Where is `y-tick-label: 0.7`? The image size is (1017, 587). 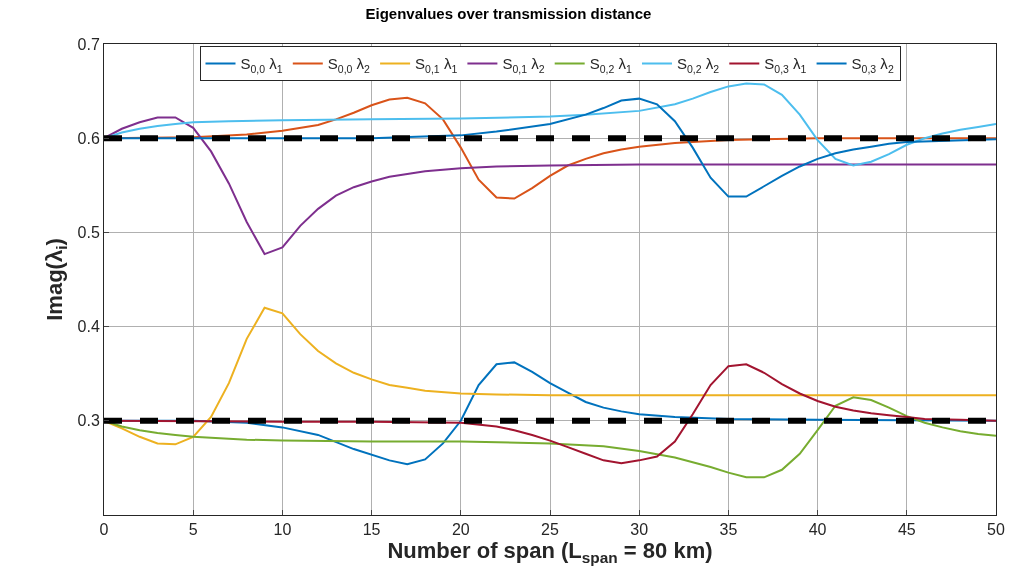
y-tick-label: 0.7 is located at coordinates (88, 44).